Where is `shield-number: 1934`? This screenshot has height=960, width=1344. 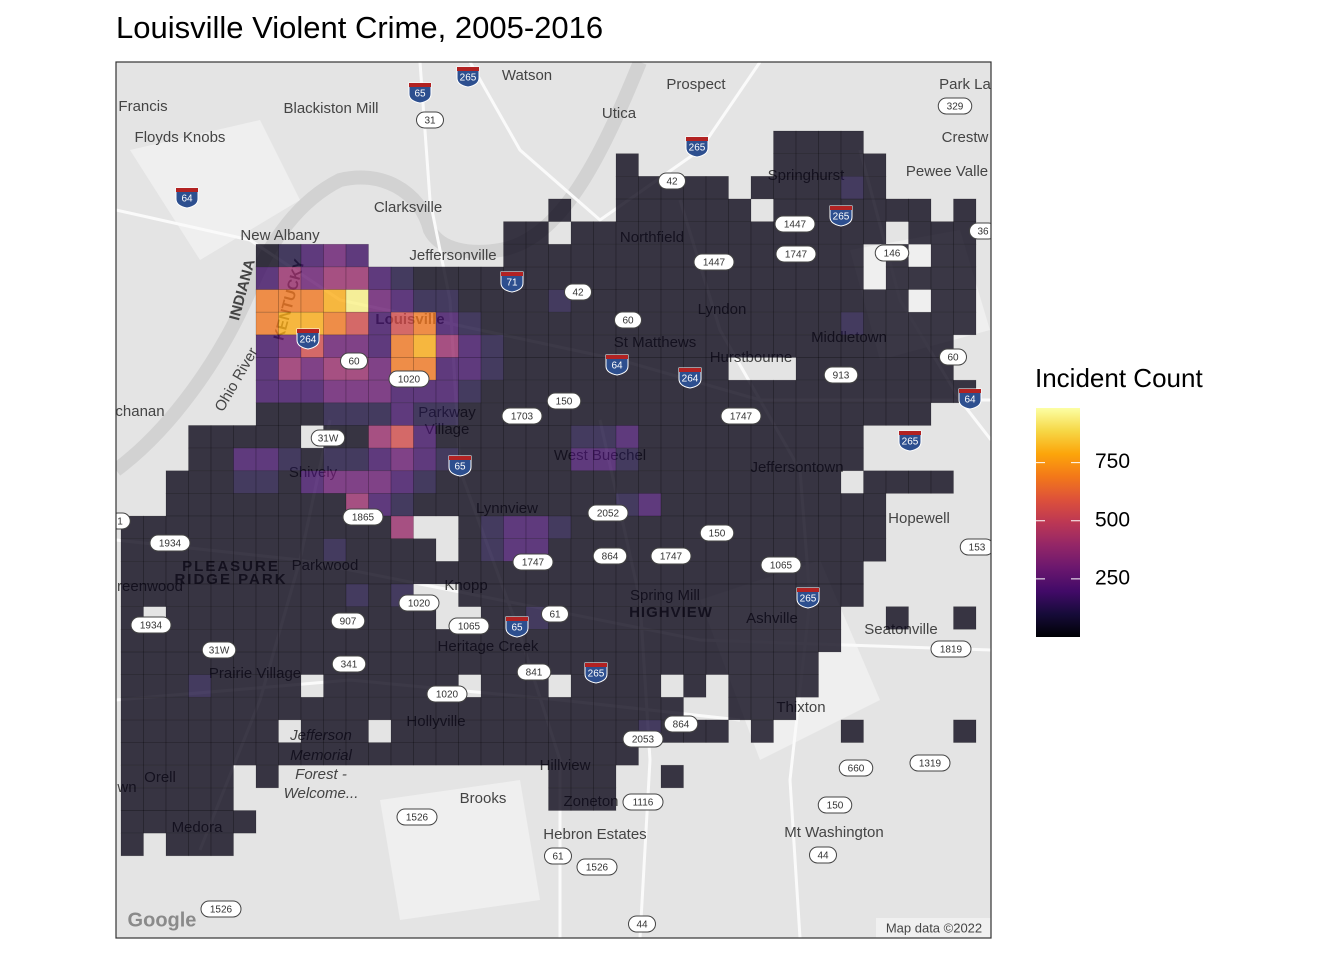 shield-number: 1934 is located at coordinates (170, 544).